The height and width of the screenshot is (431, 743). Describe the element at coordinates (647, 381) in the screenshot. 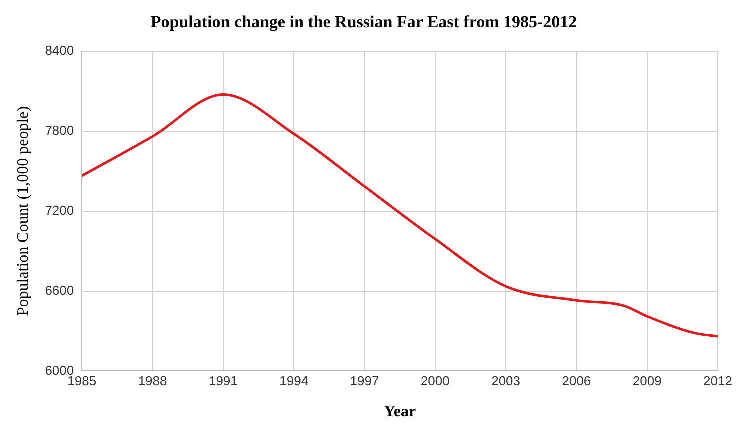

I see `x-tick-label: 2009` at that location.